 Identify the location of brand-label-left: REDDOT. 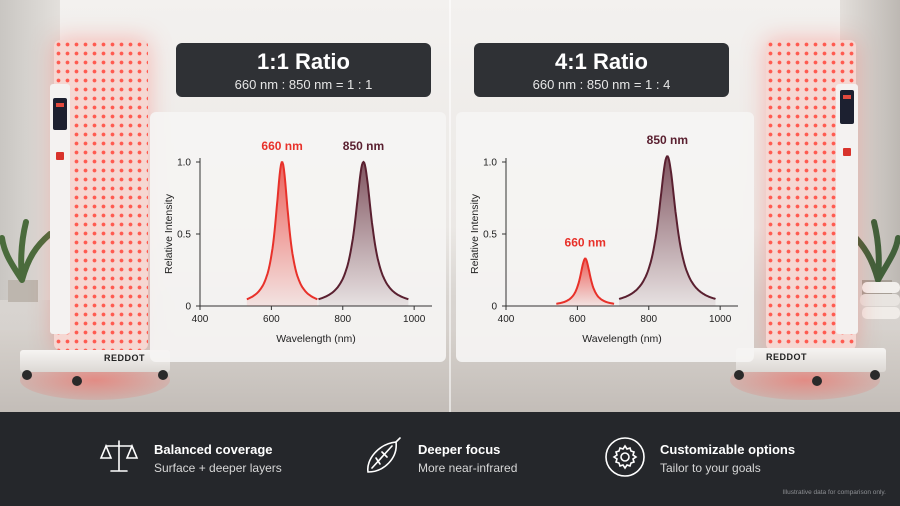
(124, 358).